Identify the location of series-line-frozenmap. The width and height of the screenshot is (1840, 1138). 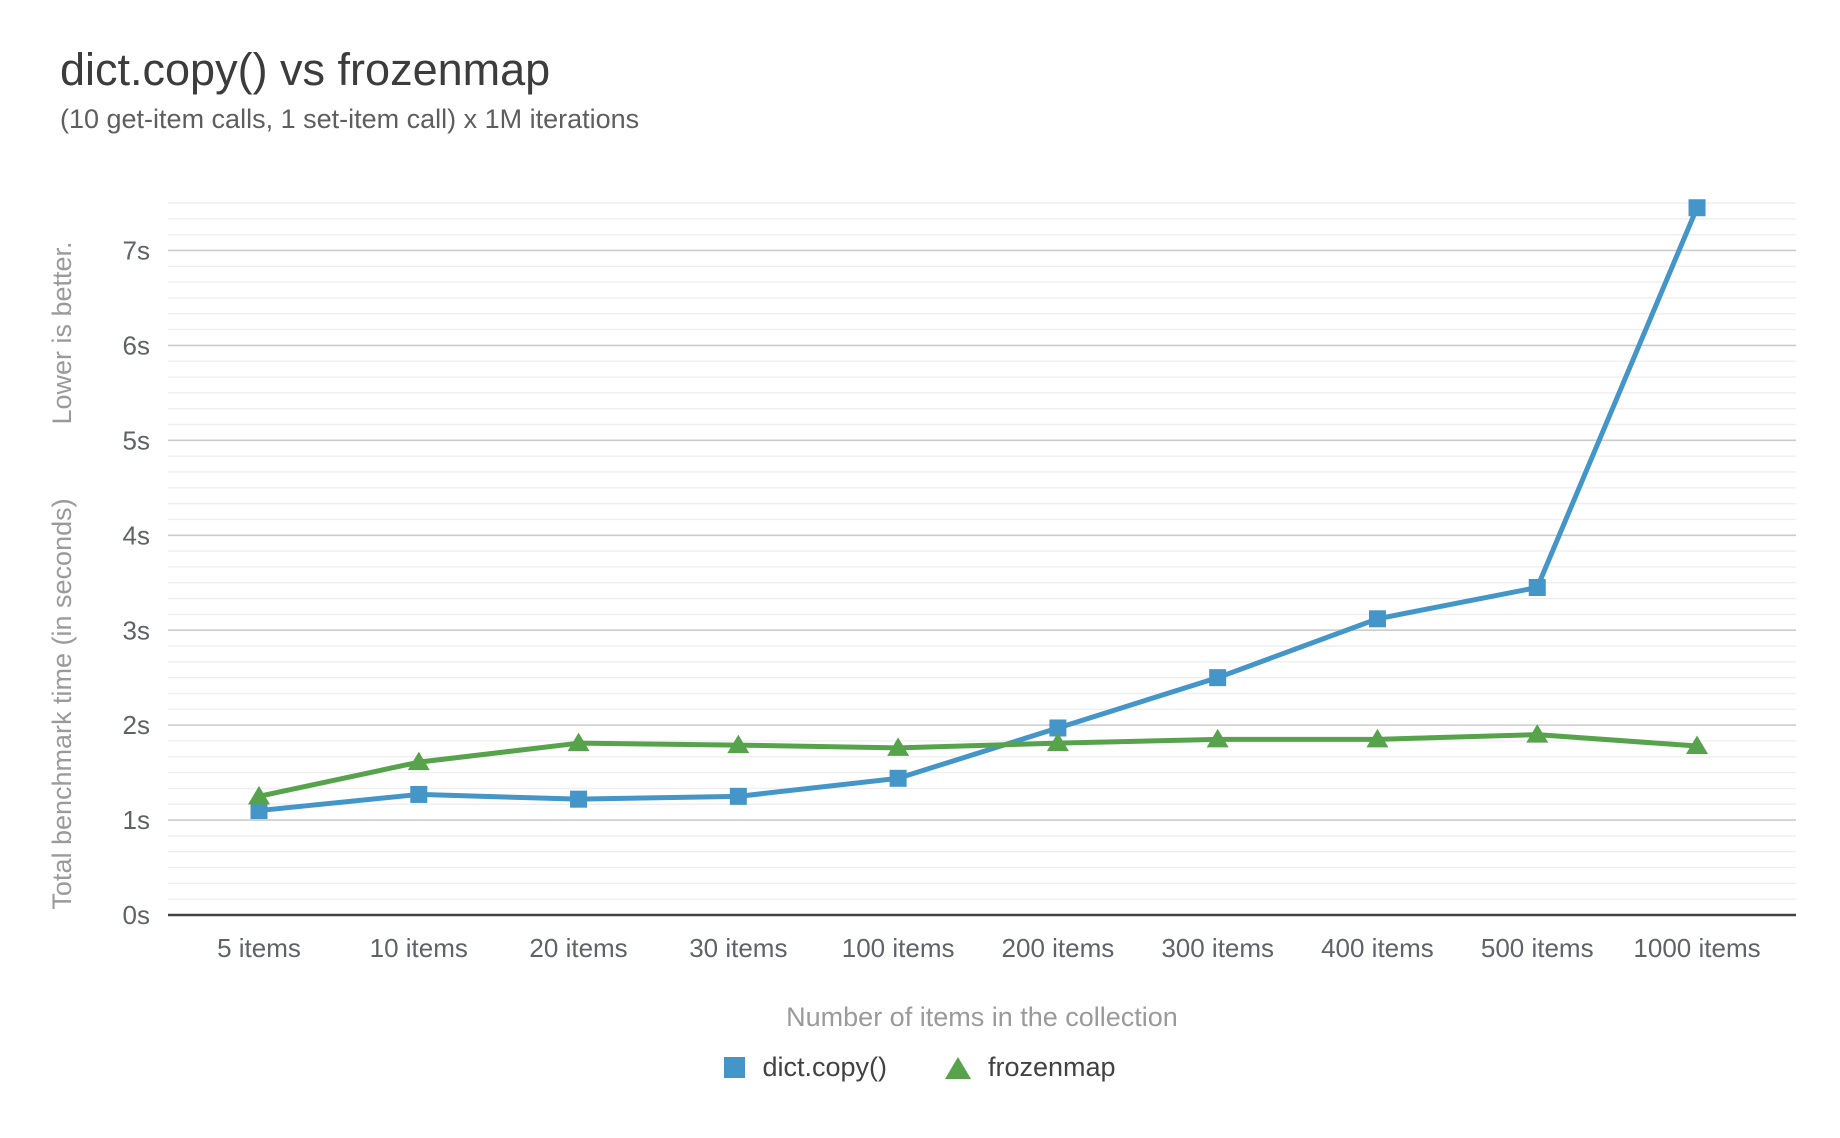
(978, 765).